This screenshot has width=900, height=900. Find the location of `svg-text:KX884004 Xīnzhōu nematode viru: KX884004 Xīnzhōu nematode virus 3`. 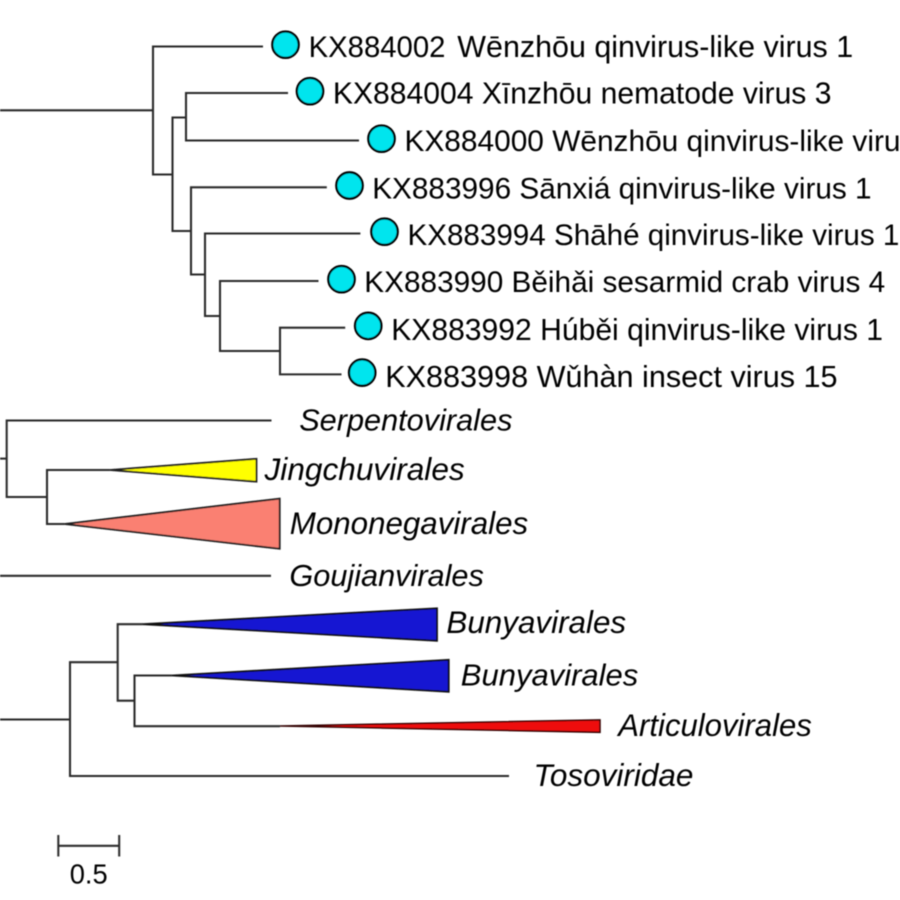

svg-text:KX884004 Xīnzhōu nematode viru: KX884004 Xīnzhōu nematode virus 3 is located at coordinates (582, 94).